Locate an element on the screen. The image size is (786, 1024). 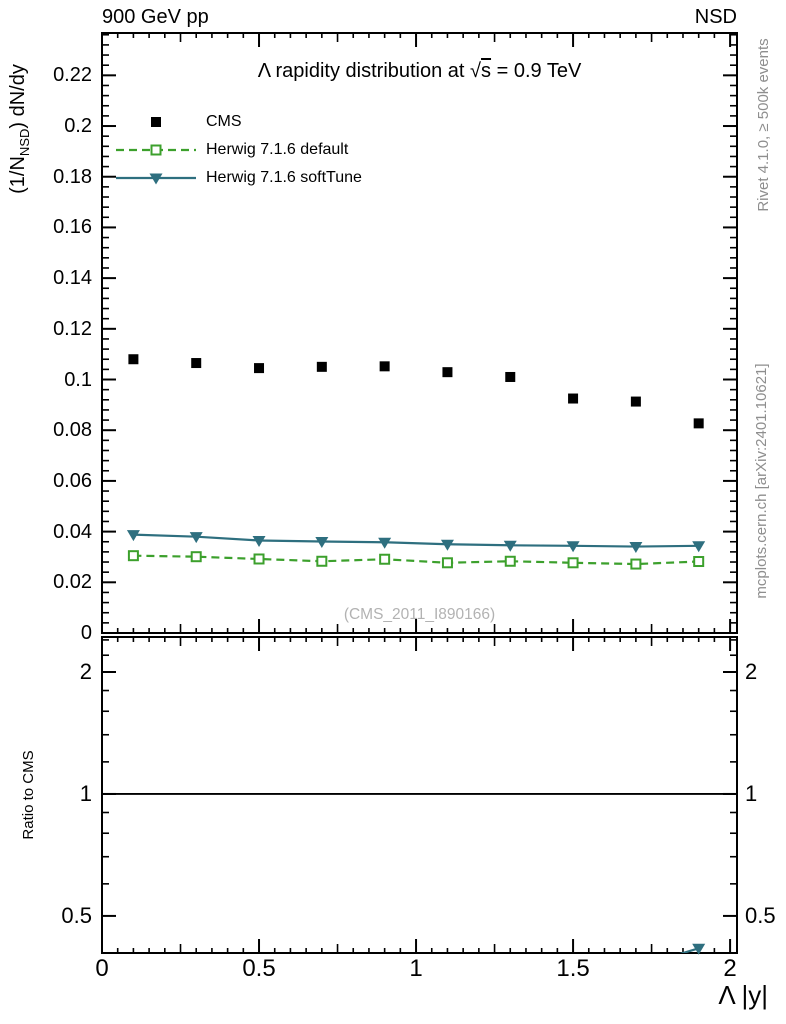
analysis-id-watermark: (CMS_2011_I890166) is located at coordinates (419, 614).